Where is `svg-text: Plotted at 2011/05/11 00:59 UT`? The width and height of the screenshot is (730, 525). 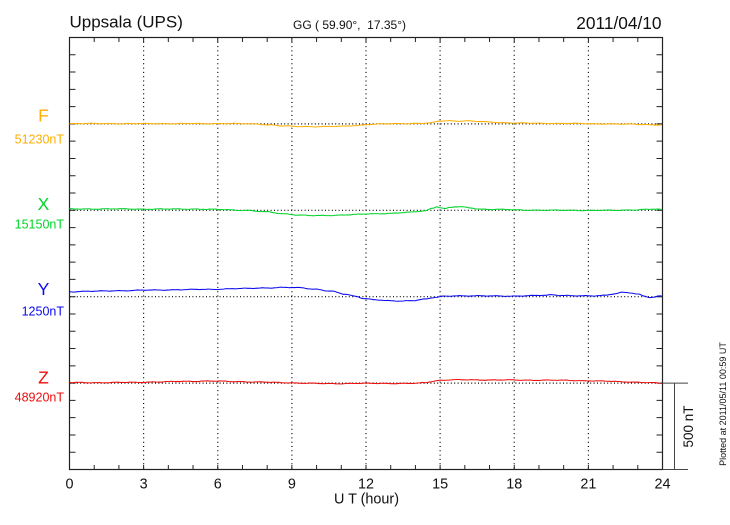
svg-text: Plotted at 2011/05/11 00:59 UT is located at coordinates (723, 404).